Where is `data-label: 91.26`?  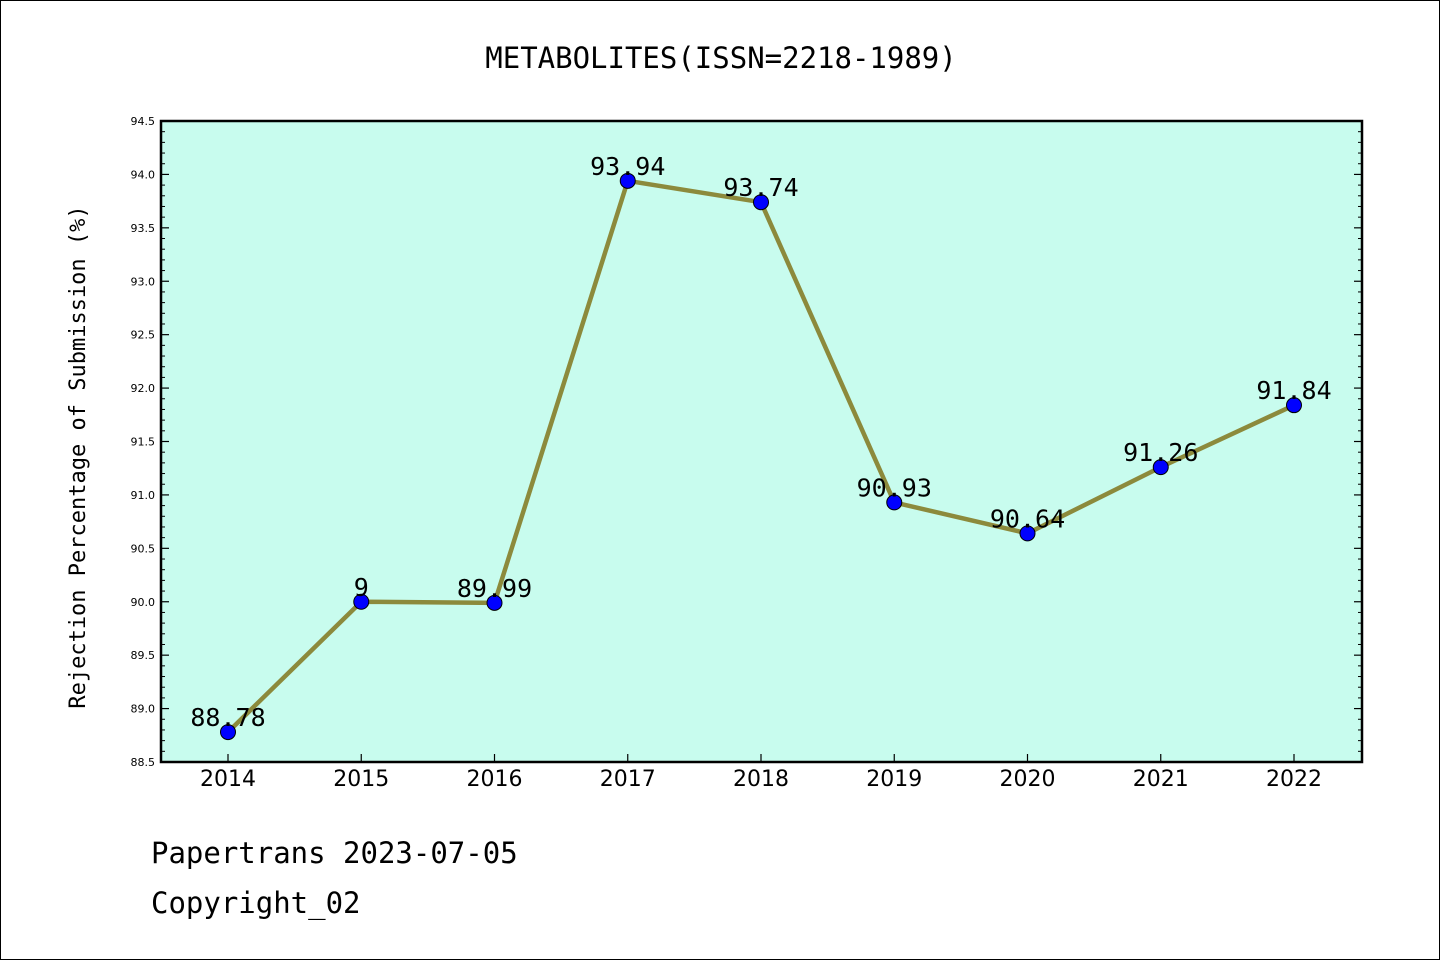 data-label: 91.26 is located at coordinates (1160, 452).